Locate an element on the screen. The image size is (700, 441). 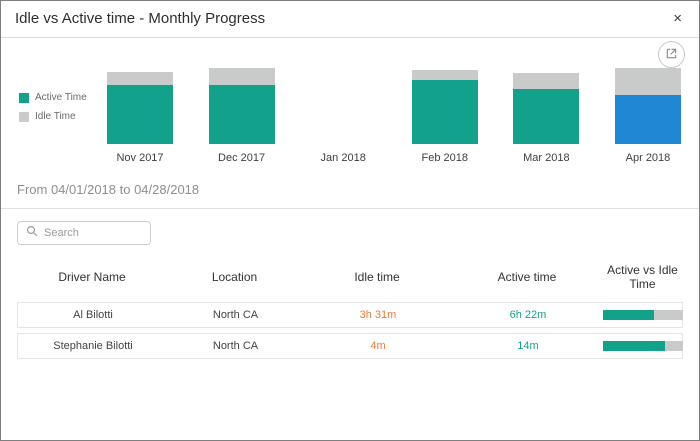
legend-label-active: Active Time is located at coordinates (61, 97).